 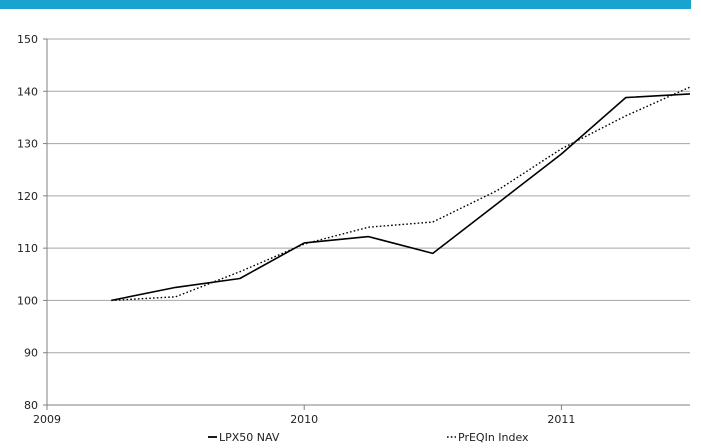 I want to click on y-tick-label-110: 110, so click(x=27, y=248).